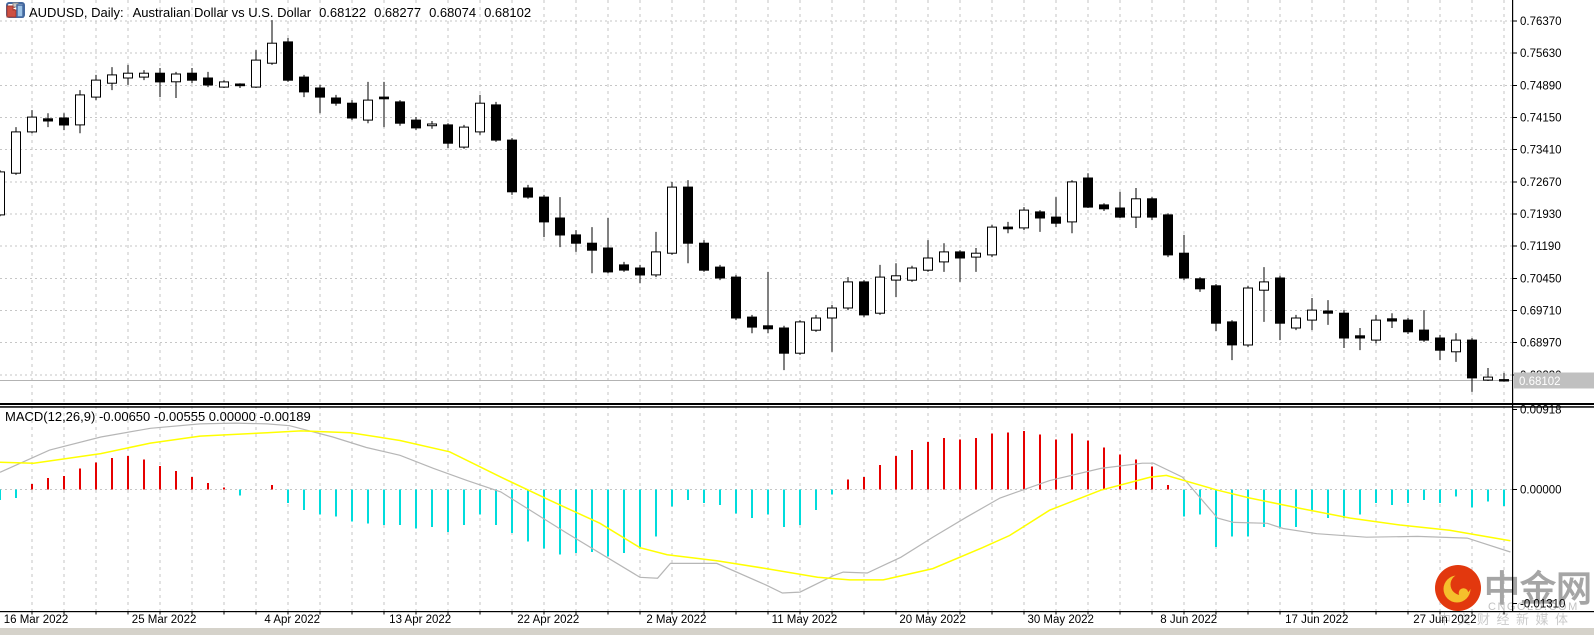 This screenshot has width=1594, height=635. What do you see at coordinates (1316, 620) in the screenshot?
I see `date-label: 17 Jun 2022` at bounding box center [1316, 620].